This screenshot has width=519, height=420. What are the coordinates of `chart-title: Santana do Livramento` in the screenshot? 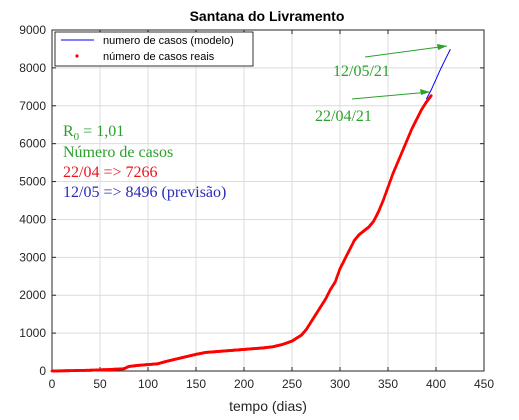 It's located at (267, 16).